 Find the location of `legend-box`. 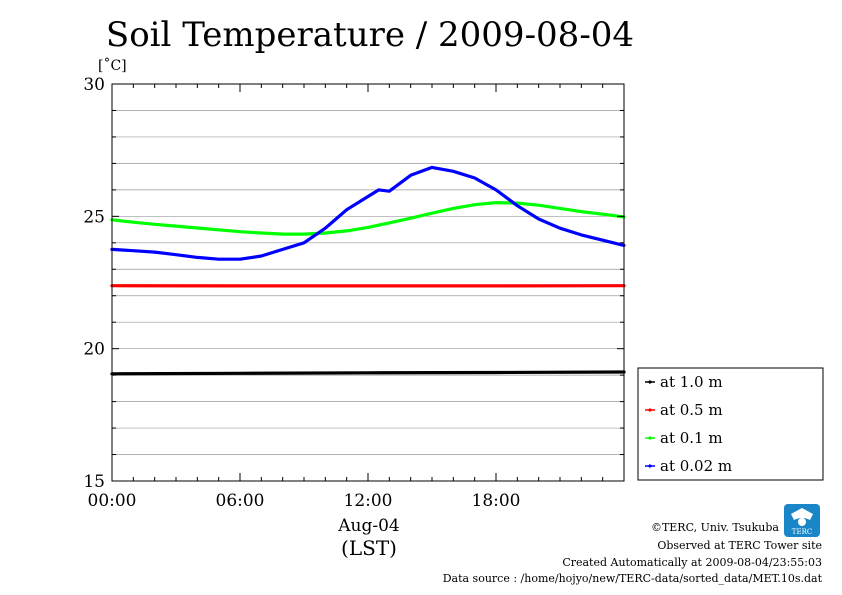

legend-box is located at coordinates (730, 424).